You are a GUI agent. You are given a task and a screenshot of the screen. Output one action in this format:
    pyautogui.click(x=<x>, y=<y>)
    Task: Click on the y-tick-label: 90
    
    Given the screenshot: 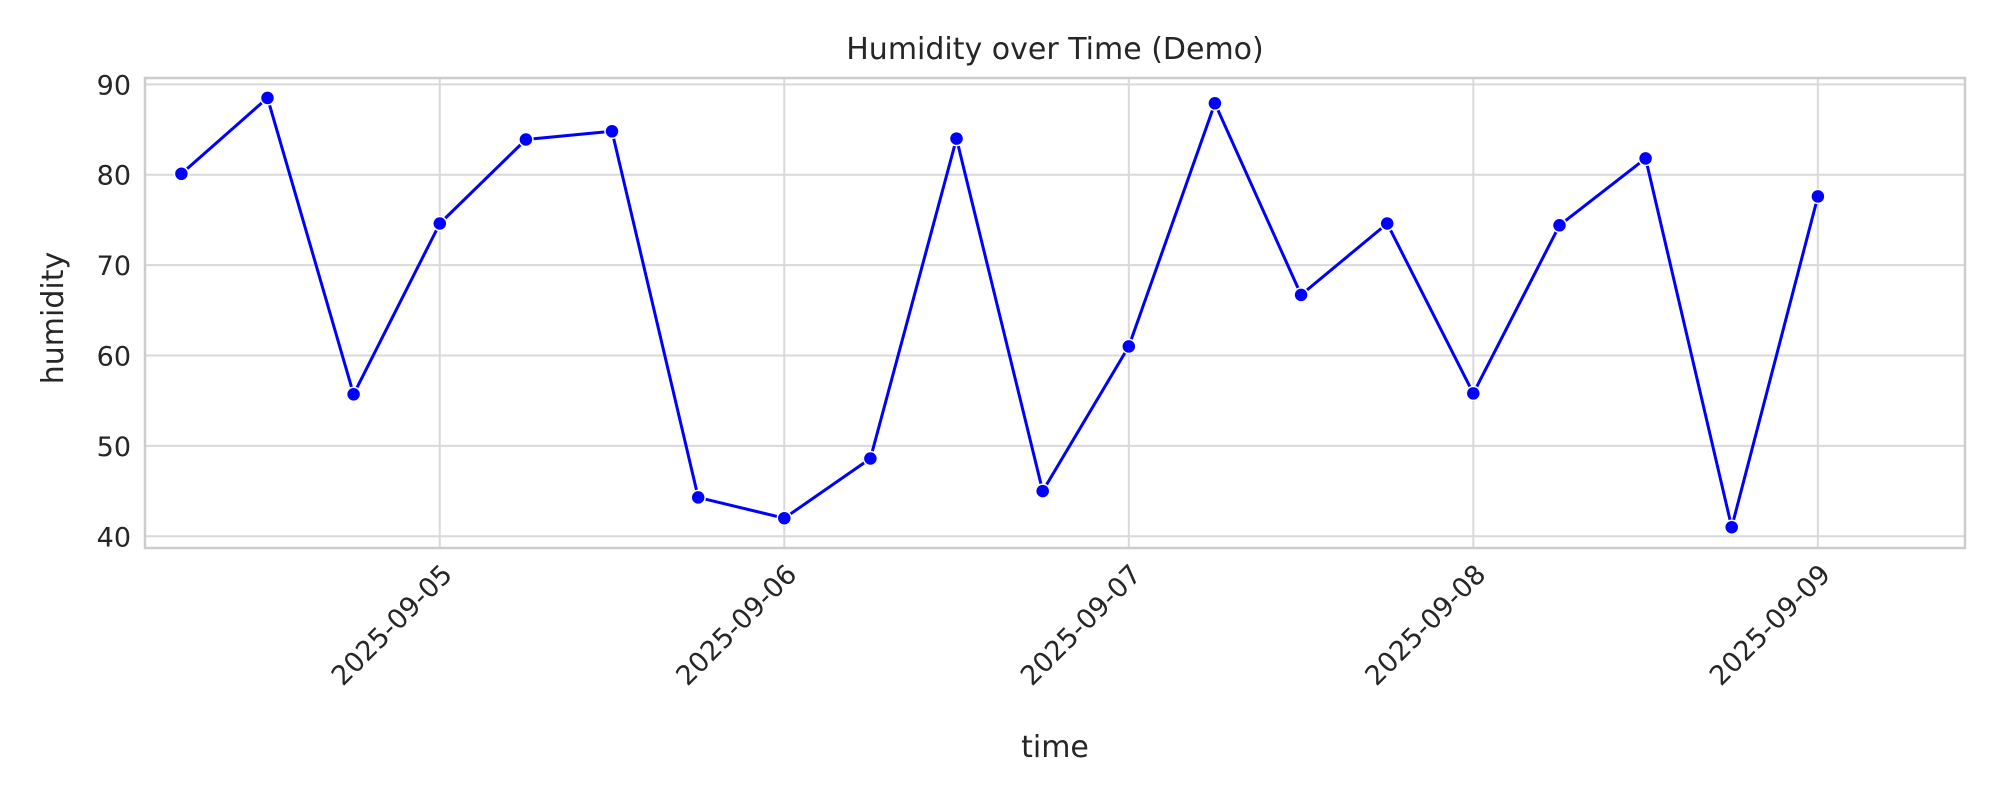 What is the action you would take?
    pyautogui.click(x=114, y=85)
    